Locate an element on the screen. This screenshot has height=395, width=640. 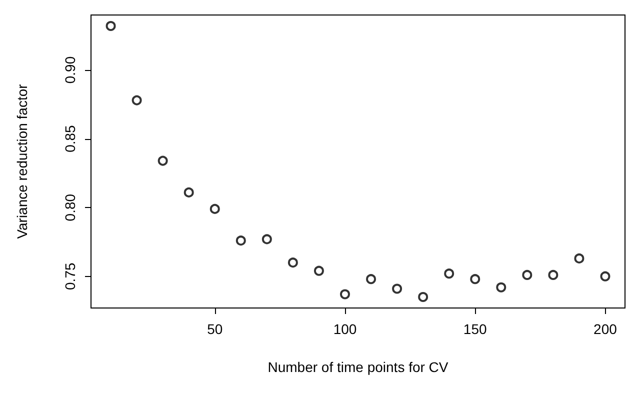
x-tick-label: 200 is located at coordinates (606, 329).